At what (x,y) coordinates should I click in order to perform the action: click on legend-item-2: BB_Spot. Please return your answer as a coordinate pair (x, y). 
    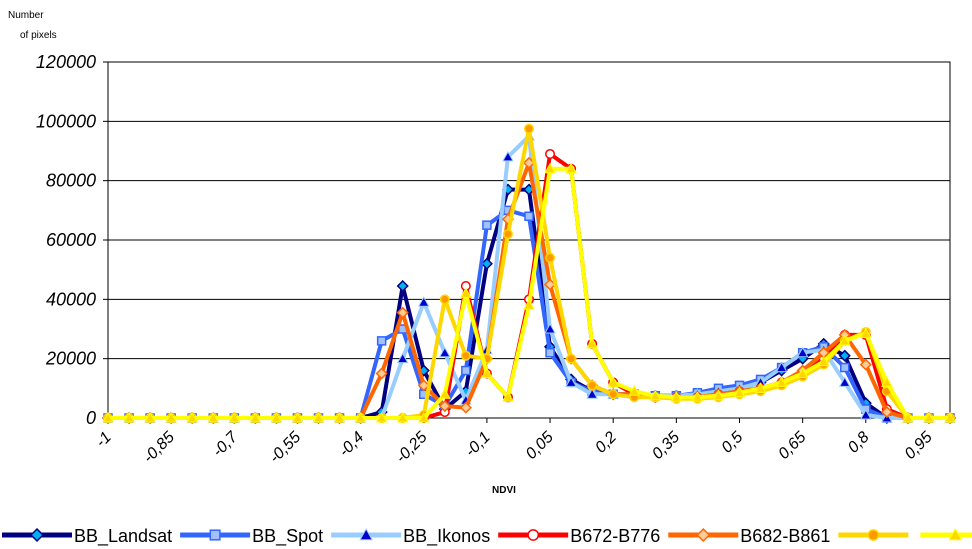
    Looking at the image, I should click on (251, 536).